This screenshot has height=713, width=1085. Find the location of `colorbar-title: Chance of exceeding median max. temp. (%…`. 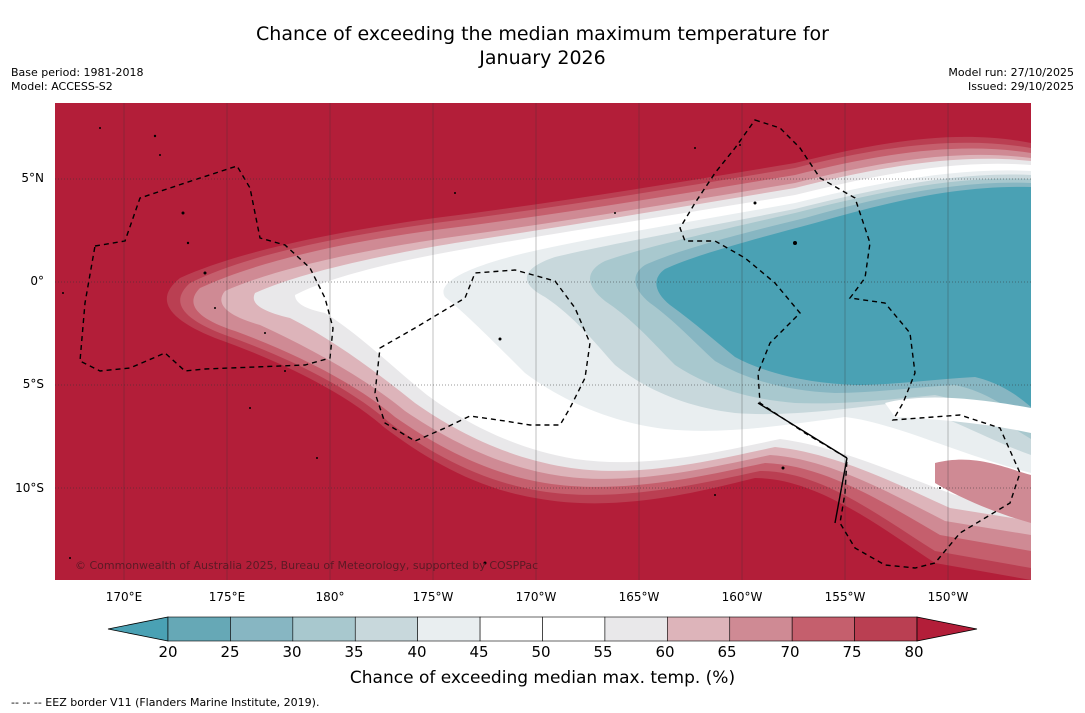

colorbar-title: Chance of exceeding median max. temp. (%… is located at coordinates (542, 678).